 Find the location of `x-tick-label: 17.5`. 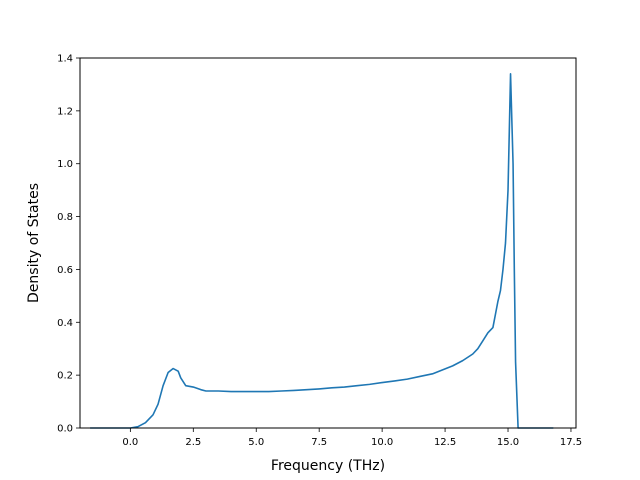

x-tick-label: 17.5 is located at coordinates (571, 442).